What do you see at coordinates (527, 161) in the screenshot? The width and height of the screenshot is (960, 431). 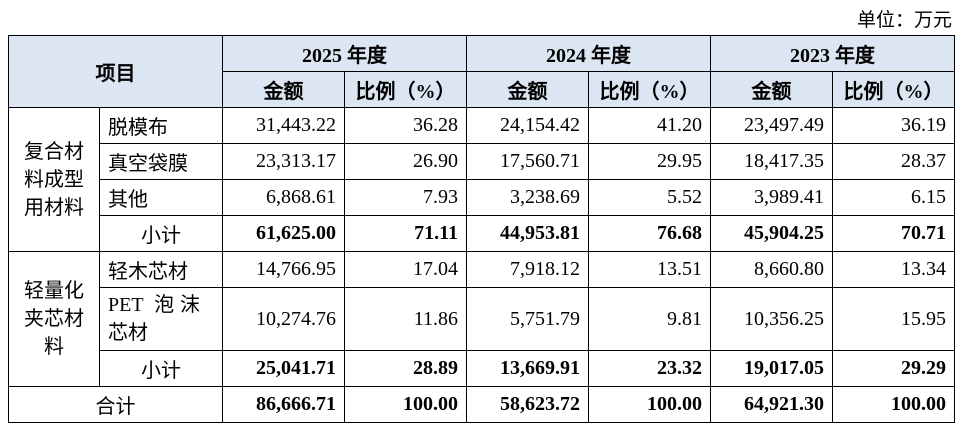 I see `cell: 17,560.71` at bounding box center [527, 161].